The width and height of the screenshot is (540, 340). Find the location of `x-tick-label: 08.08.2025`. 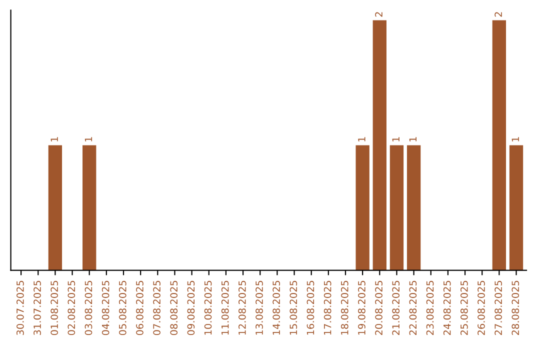

x-tick-label: 08.08.2025 is located at coordinates (174, 308).